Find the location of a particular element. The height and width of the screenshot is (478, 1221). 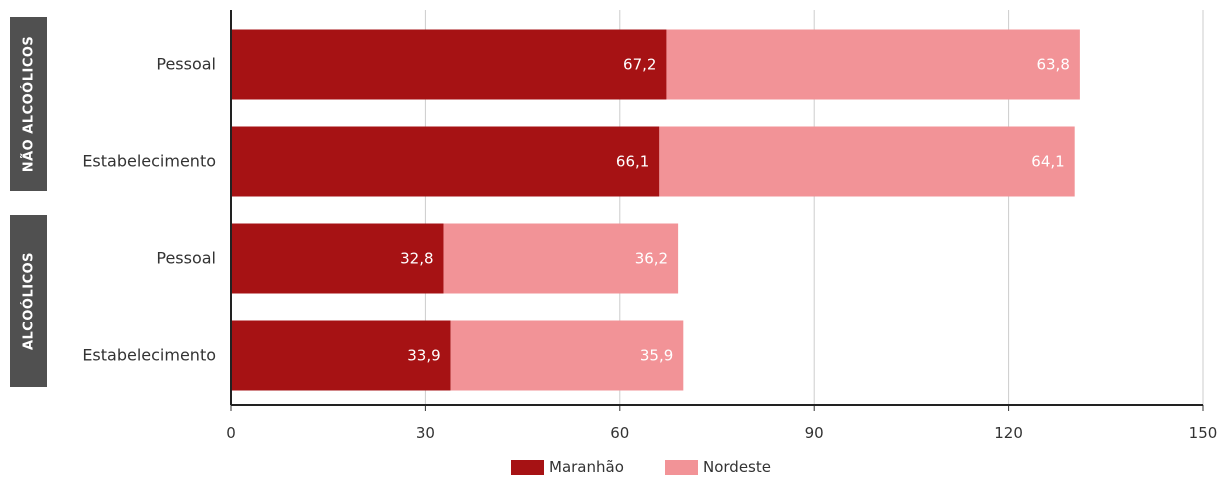

data-label: 67,2 is located at coordinates (639, 65).